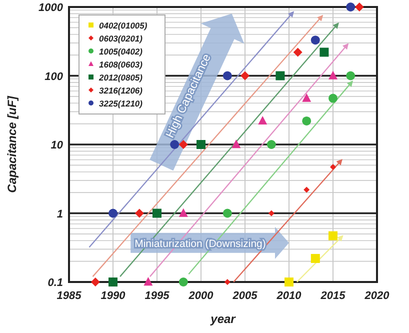 The image size is (409, 333). Describe the element at coordinates (121, 65) in the screenshot. I see `legend-label: 1608(0603)` at that location.